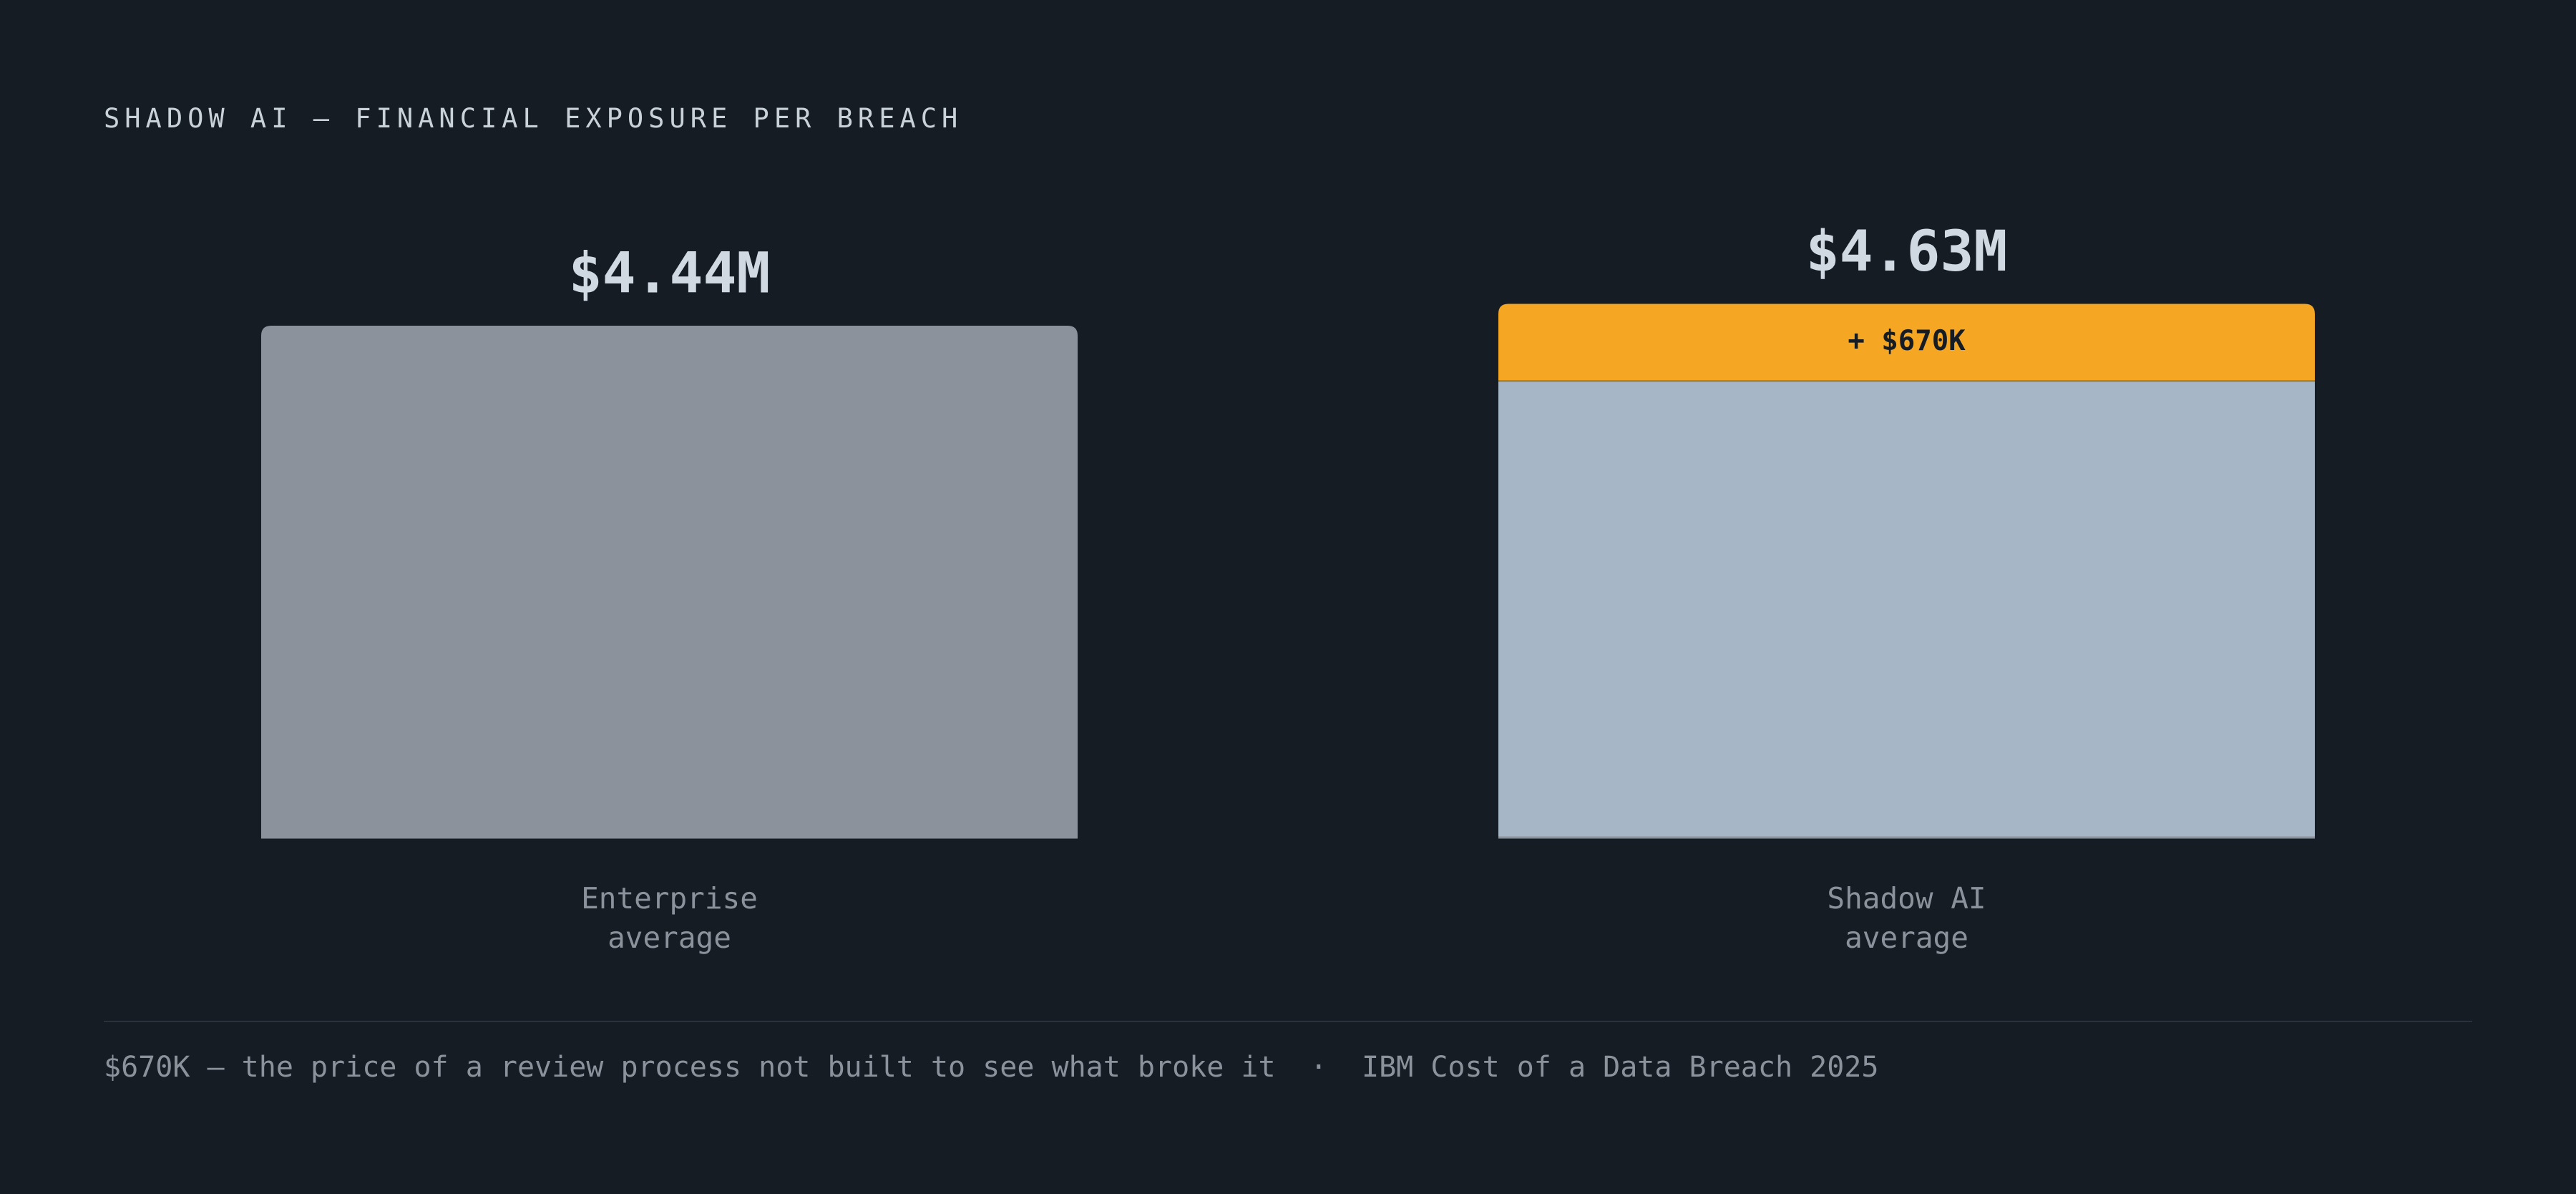 This screenshot has height=1194, width=2576. I want to click on divider, so click(1288, 1021).